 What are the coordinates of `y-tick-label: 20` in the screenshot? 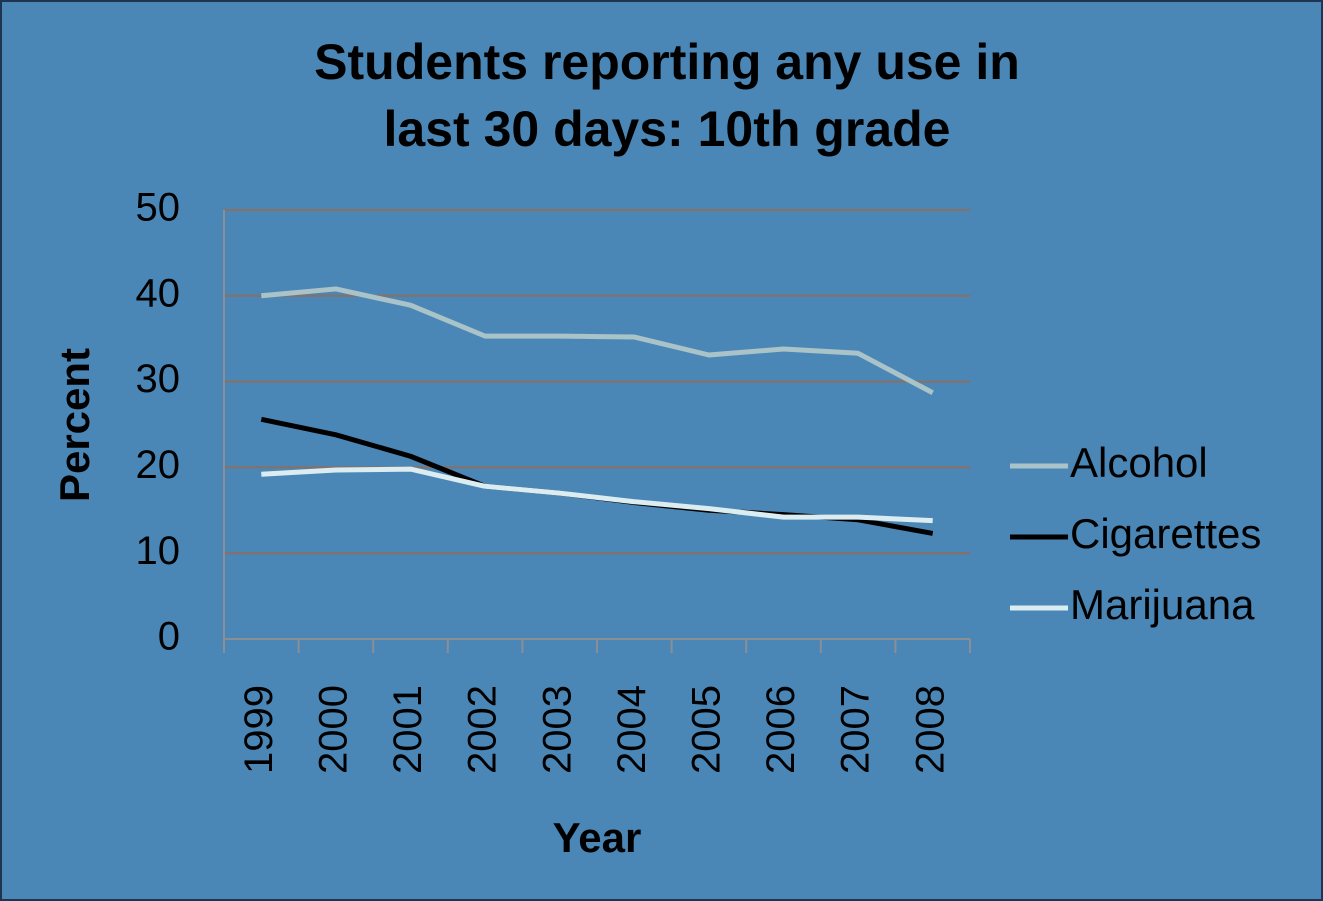 It's located at (158, 465).